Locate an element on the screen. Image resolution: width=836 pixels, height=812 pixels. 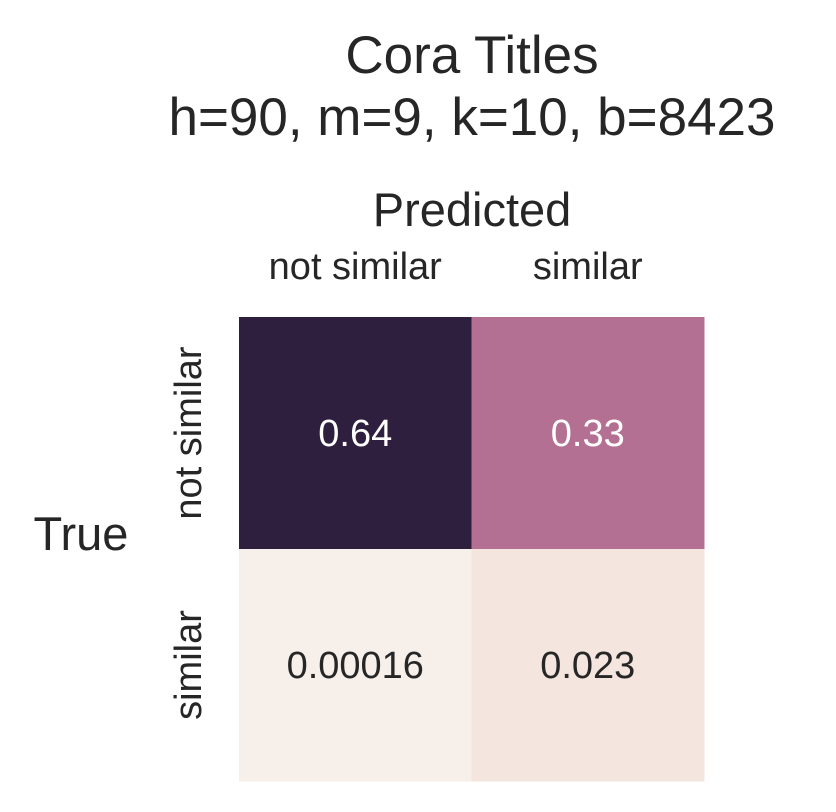
y-tick-label-0: not similar is located at coordinates (189, 432).